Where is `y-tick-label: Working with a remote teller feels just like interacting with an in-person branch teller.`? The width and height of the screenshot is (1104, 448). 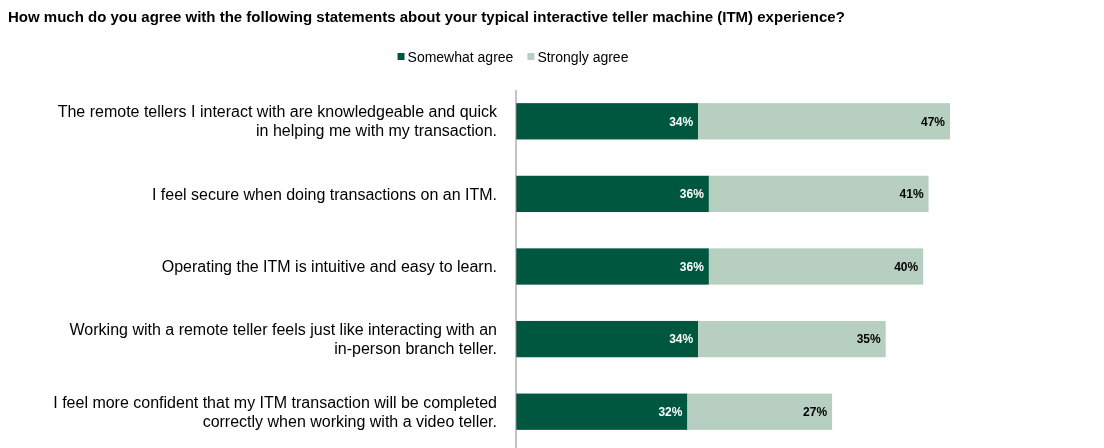
y-tick-label: Working with a remote teller feels just like interacting with an in-person branch teller. is located at coordinates (283, 339).